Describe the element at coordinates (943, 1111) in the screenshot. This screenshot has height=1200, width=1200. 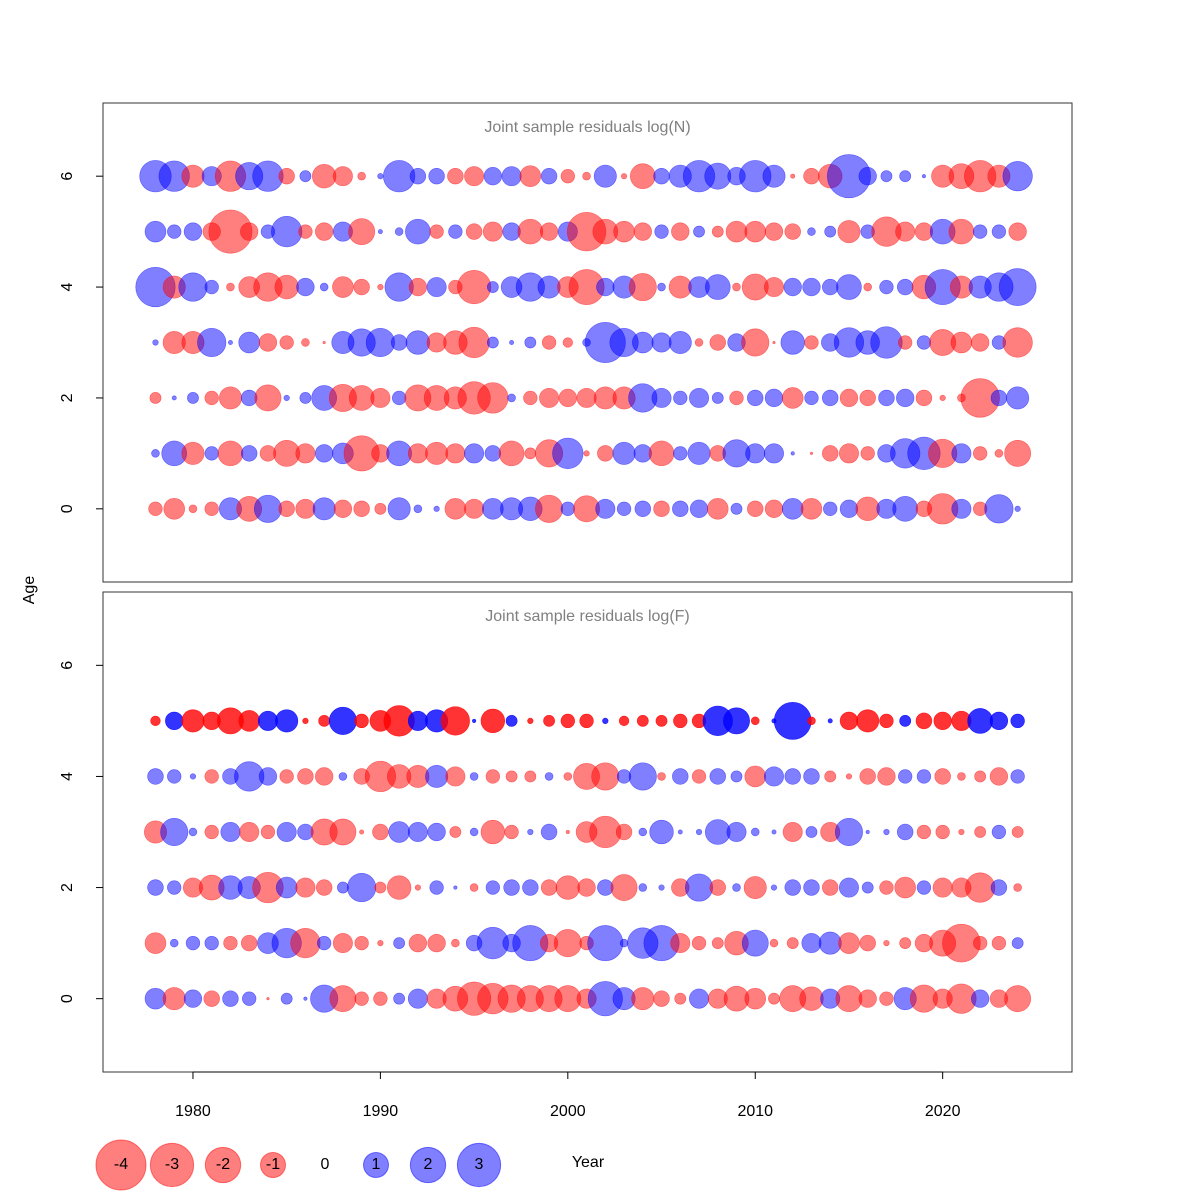
I see `x-tick-label: 2020` at that location.